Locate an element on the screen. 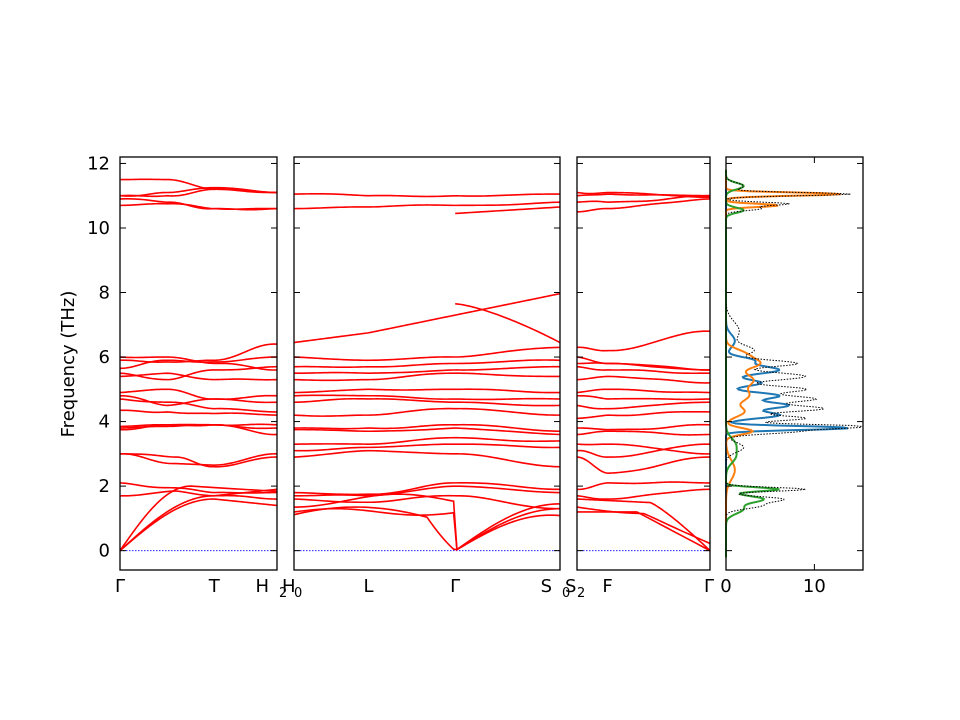  y-tick-label: 6 is located at coordinates (104, 357).